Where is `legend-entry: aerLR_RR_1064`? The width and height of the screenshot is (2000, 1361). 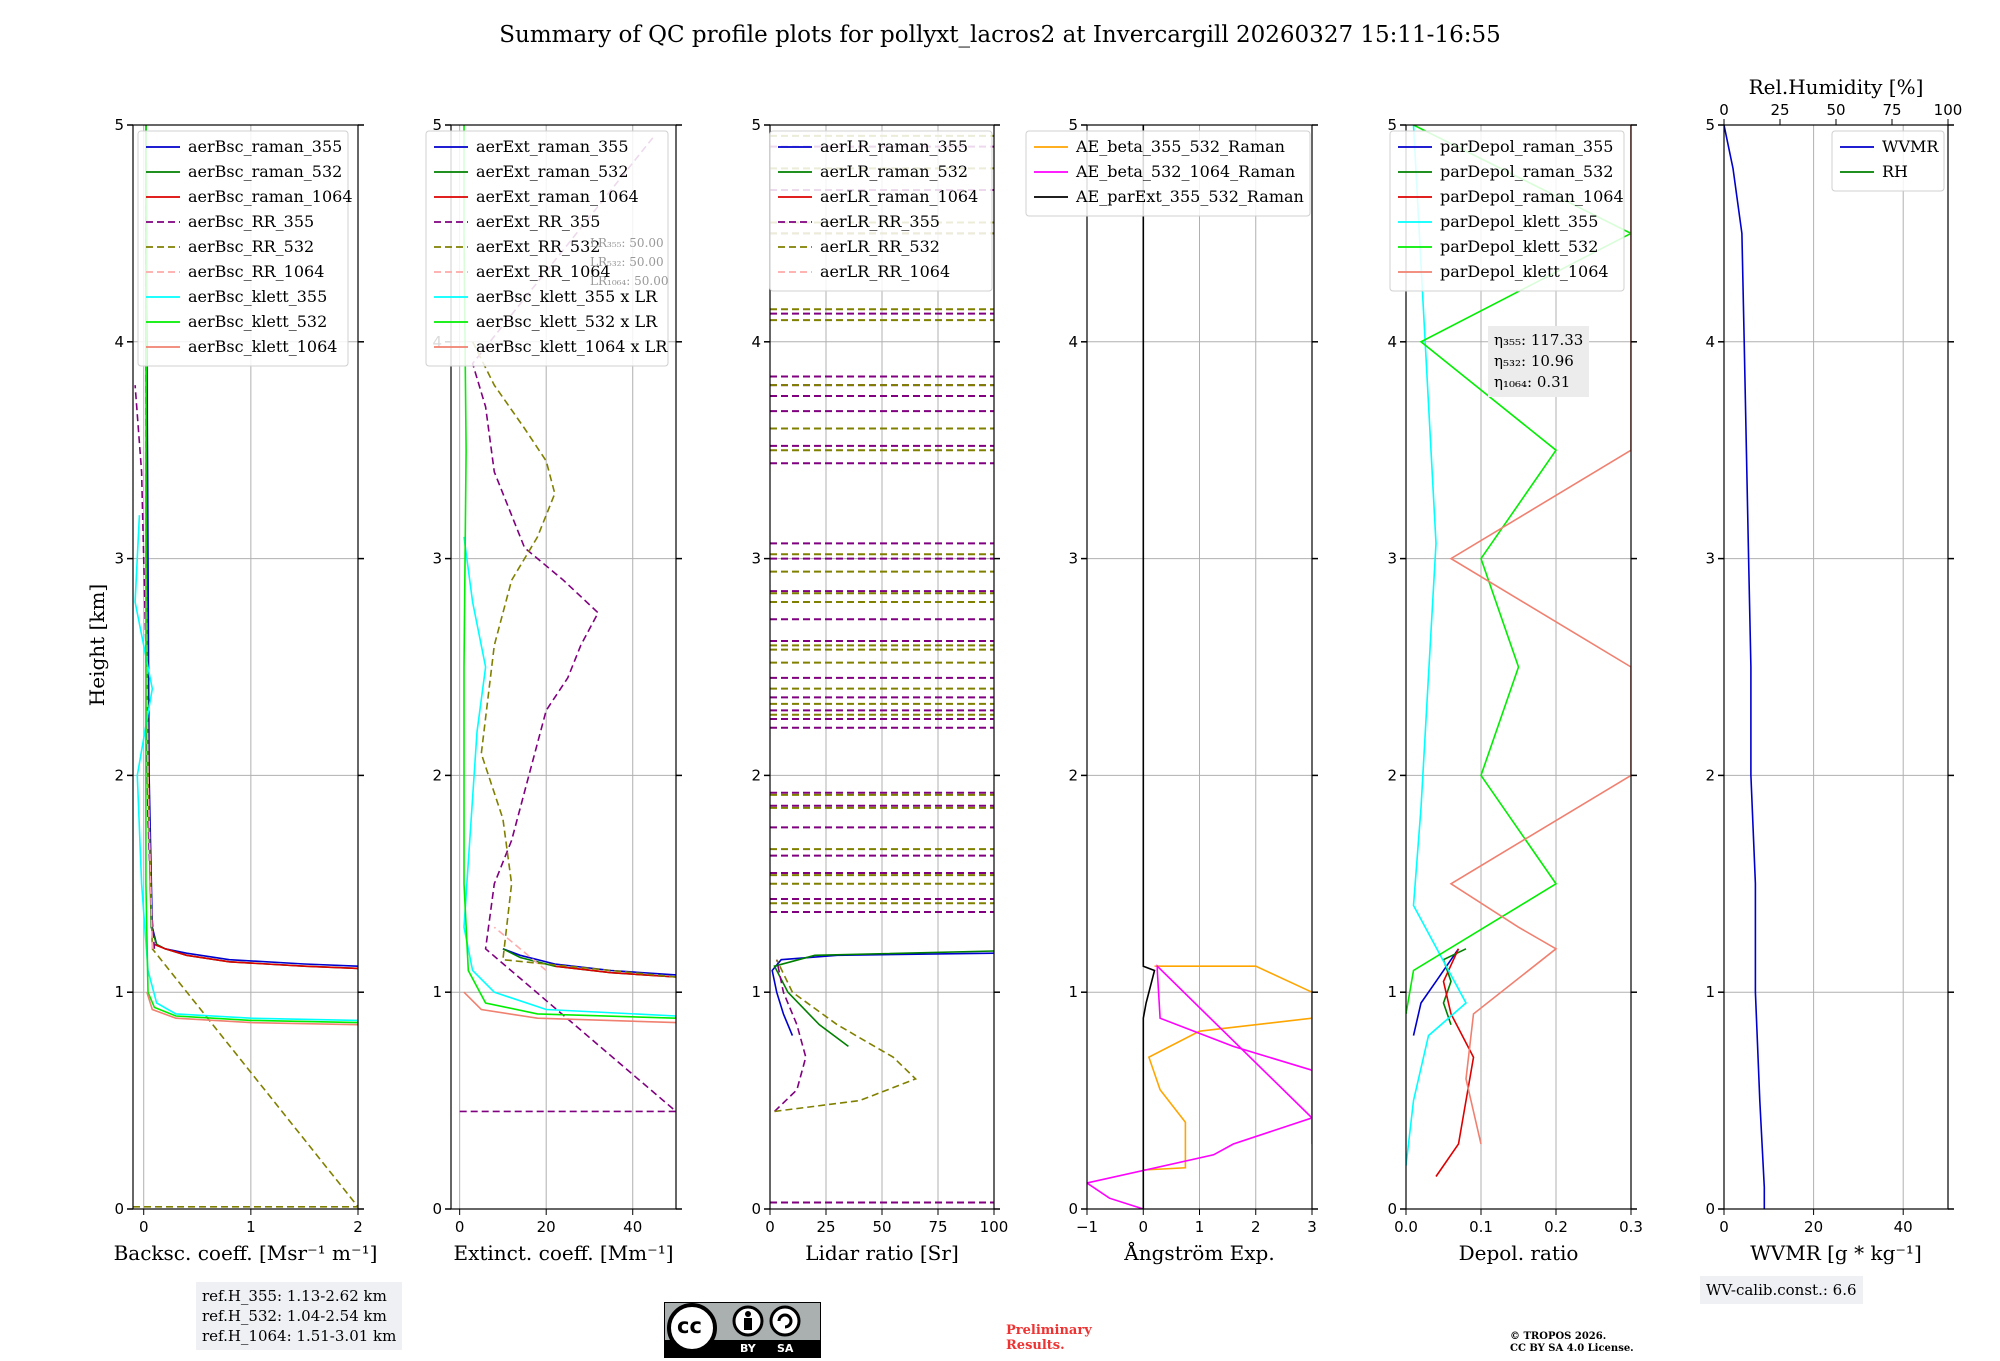
legend-entry: aerLR_RR_1064 is located at coordinates (885, 271).